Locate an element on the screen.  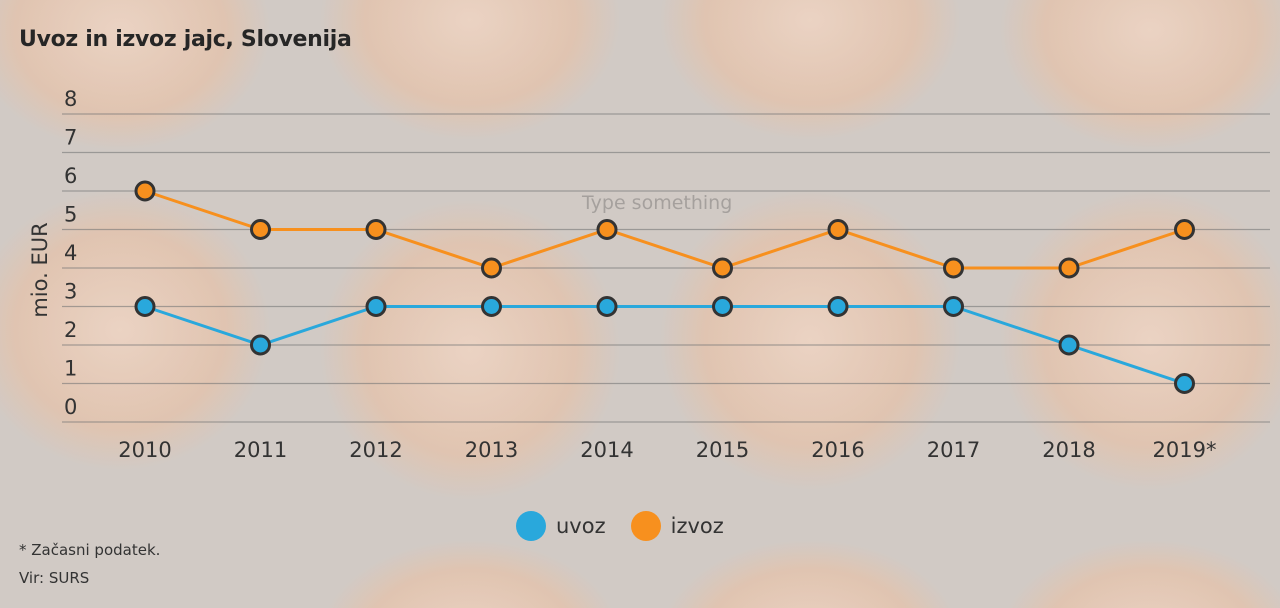
y-tick-label: 1 is located at coordinates (70, 369).